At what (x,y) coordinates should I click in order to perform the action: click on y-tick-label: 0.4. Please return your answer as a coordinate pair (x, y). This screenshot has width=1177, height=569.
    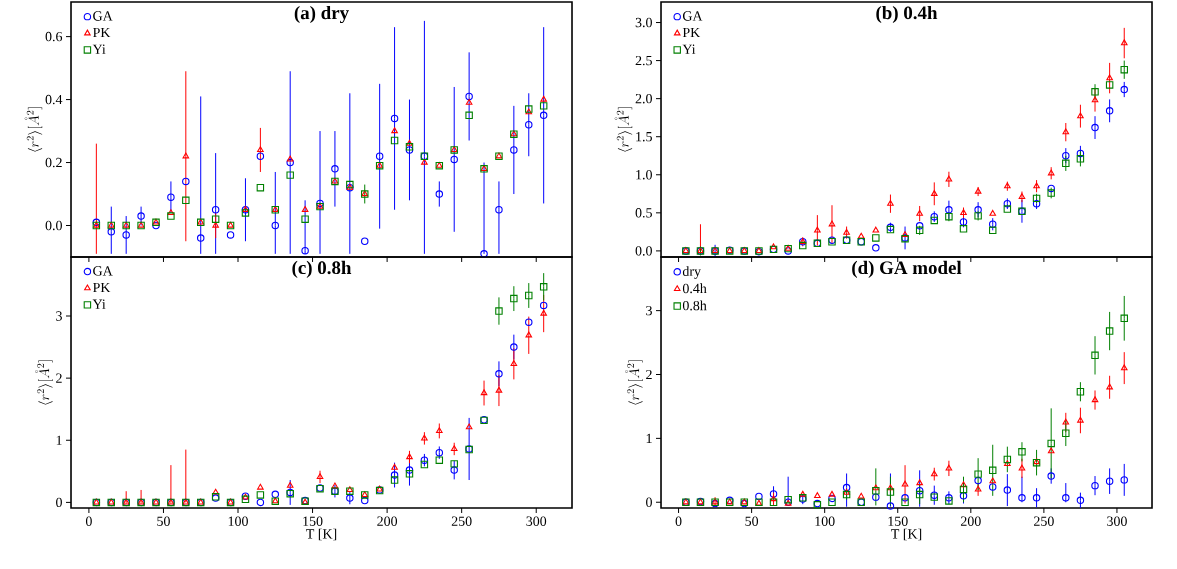
    Looking at the image, I should click on (54, 99).